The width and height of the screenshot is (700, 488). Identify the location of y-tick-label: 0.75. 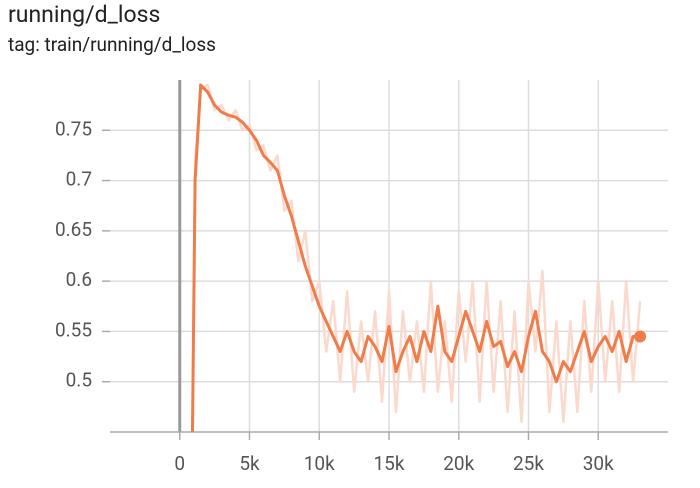
(73, 128).